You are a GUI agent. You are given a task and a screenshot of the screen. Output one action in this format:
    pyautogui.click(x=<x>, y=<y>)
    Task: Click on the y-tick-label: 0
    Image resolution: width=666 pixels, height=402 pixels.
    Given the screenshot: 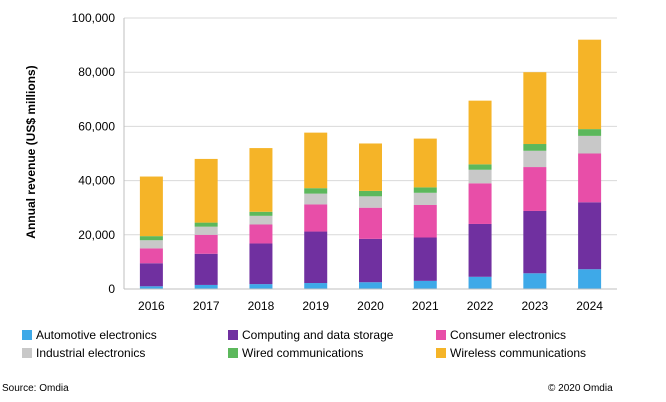 What is the action you would take?
    pyautogui.click(x=111, y=289)
    